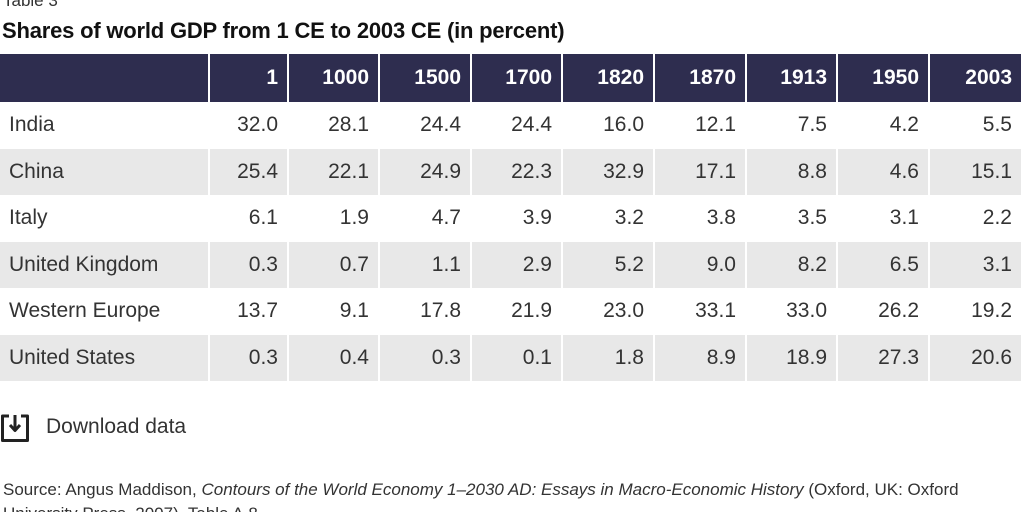 This screenshot has height=512, width=1024. What do you see at coordinates (424, 264) in the screenshot?
I see `table-cell: 1.1` at bounding box center [424, 264].